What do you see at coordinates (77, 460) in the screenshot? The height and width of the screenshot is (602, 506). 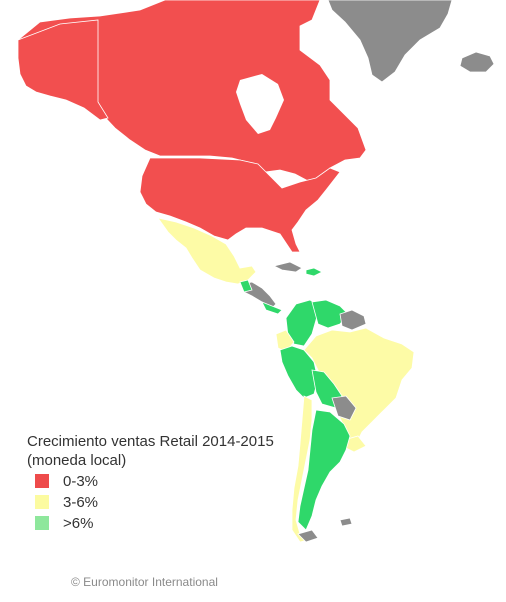 I see `legend-subtitle: (moneda local)` at bounding box center [77, 460].